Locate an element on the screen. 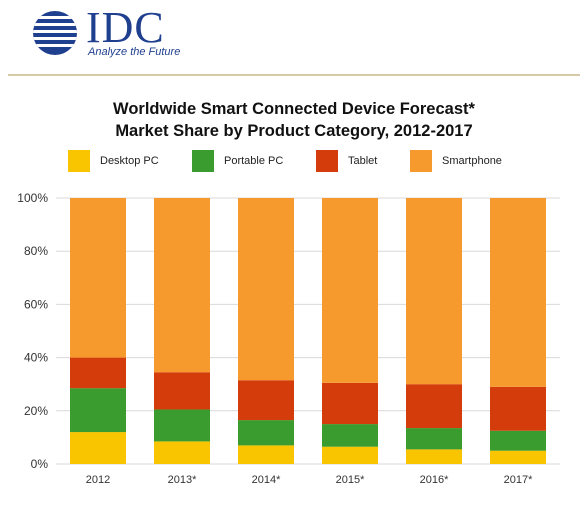 This screenshot has width=588, height=511. legend-swatch-smartphone is located at coordinates (421, 161).